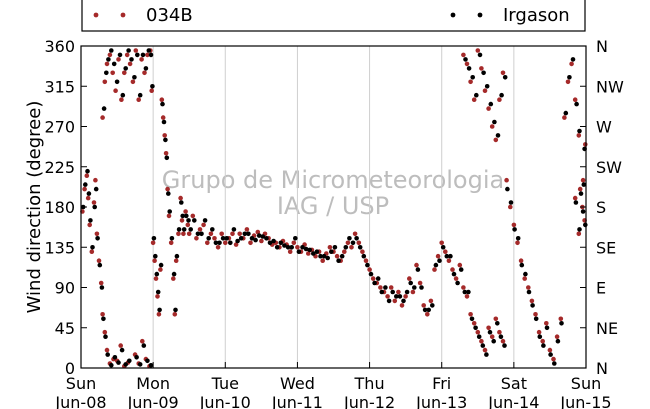  What do you see at coordinates (80, 401) in the screenshot?
I see `xtick-date-0: Jun-08` at bounding box center [80, 401].